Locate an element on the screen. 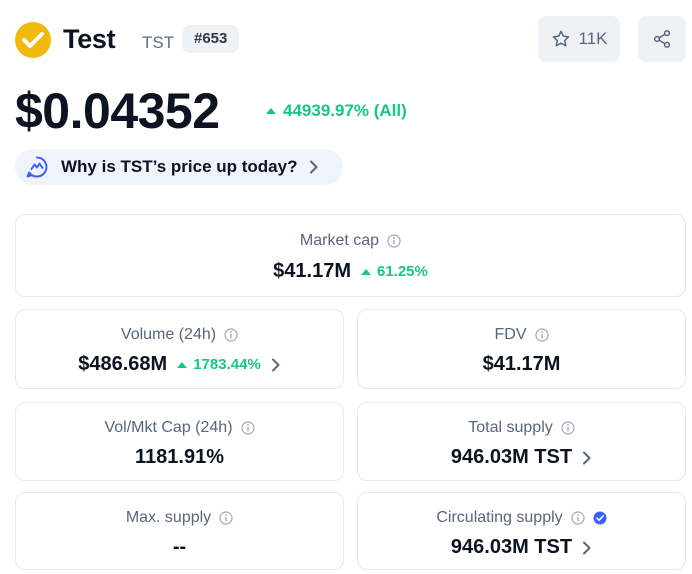 Image resolution: width=692 pixels, height=574 pixels. rank-badge: #653 is located at coordinates (211, 39).